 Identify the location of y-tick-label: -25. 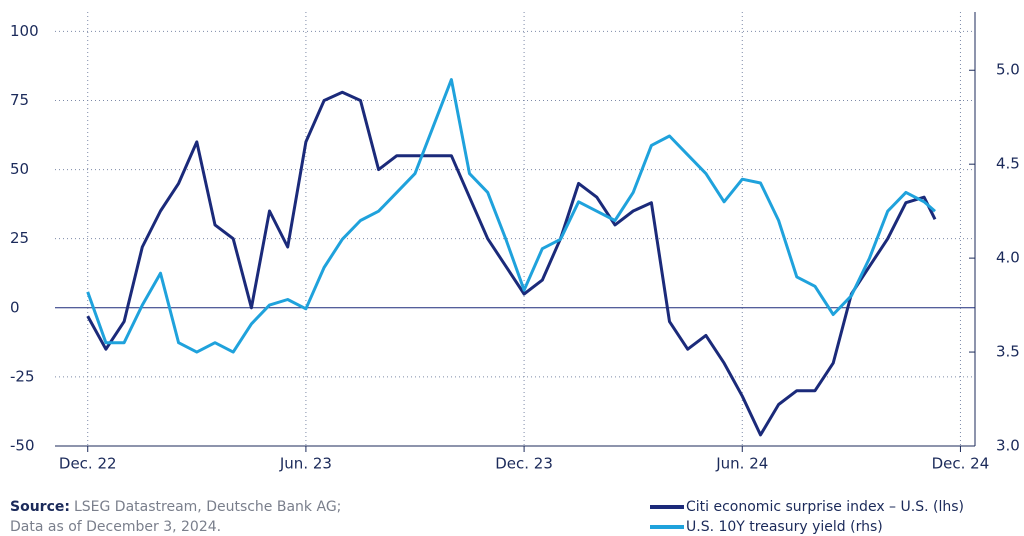
(22, 376).